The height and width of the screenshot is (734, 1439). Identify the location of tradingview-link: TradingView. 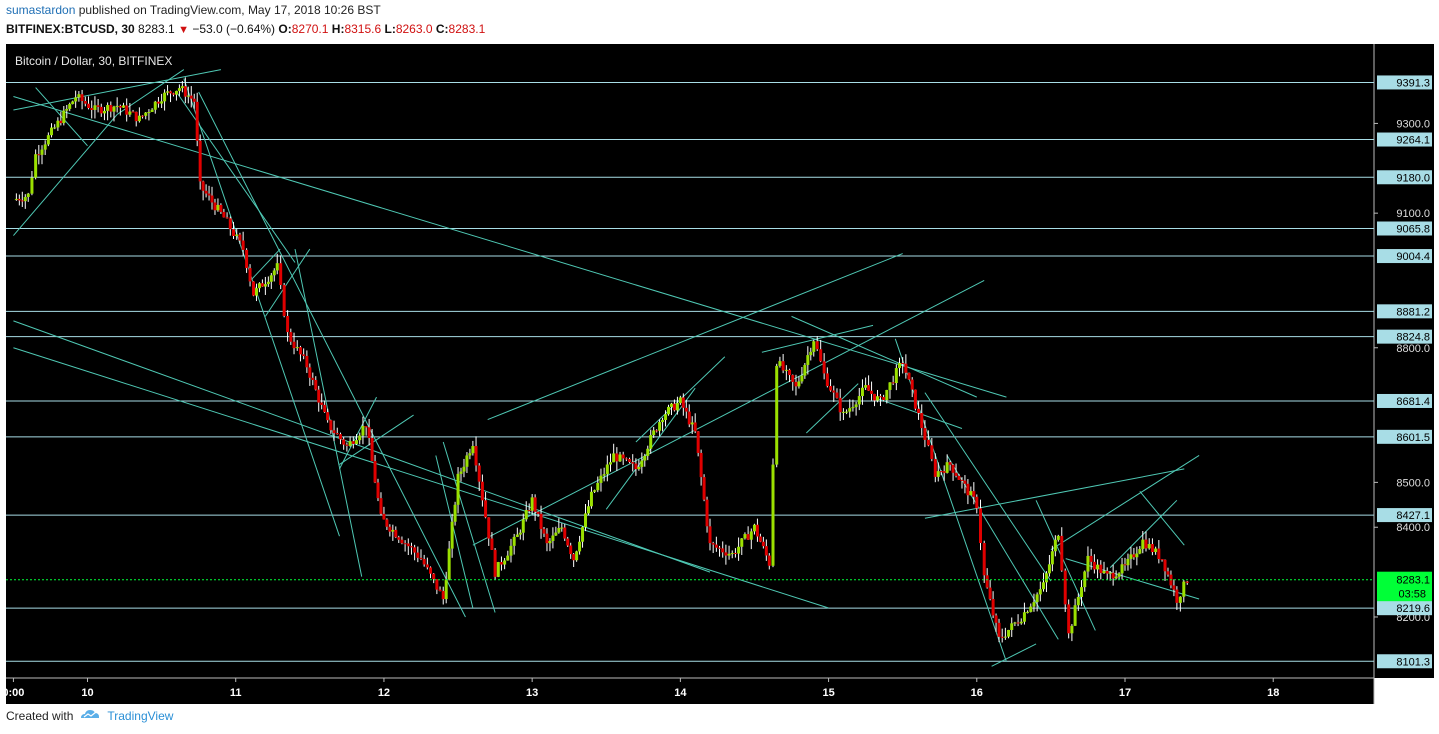
(140, 715).